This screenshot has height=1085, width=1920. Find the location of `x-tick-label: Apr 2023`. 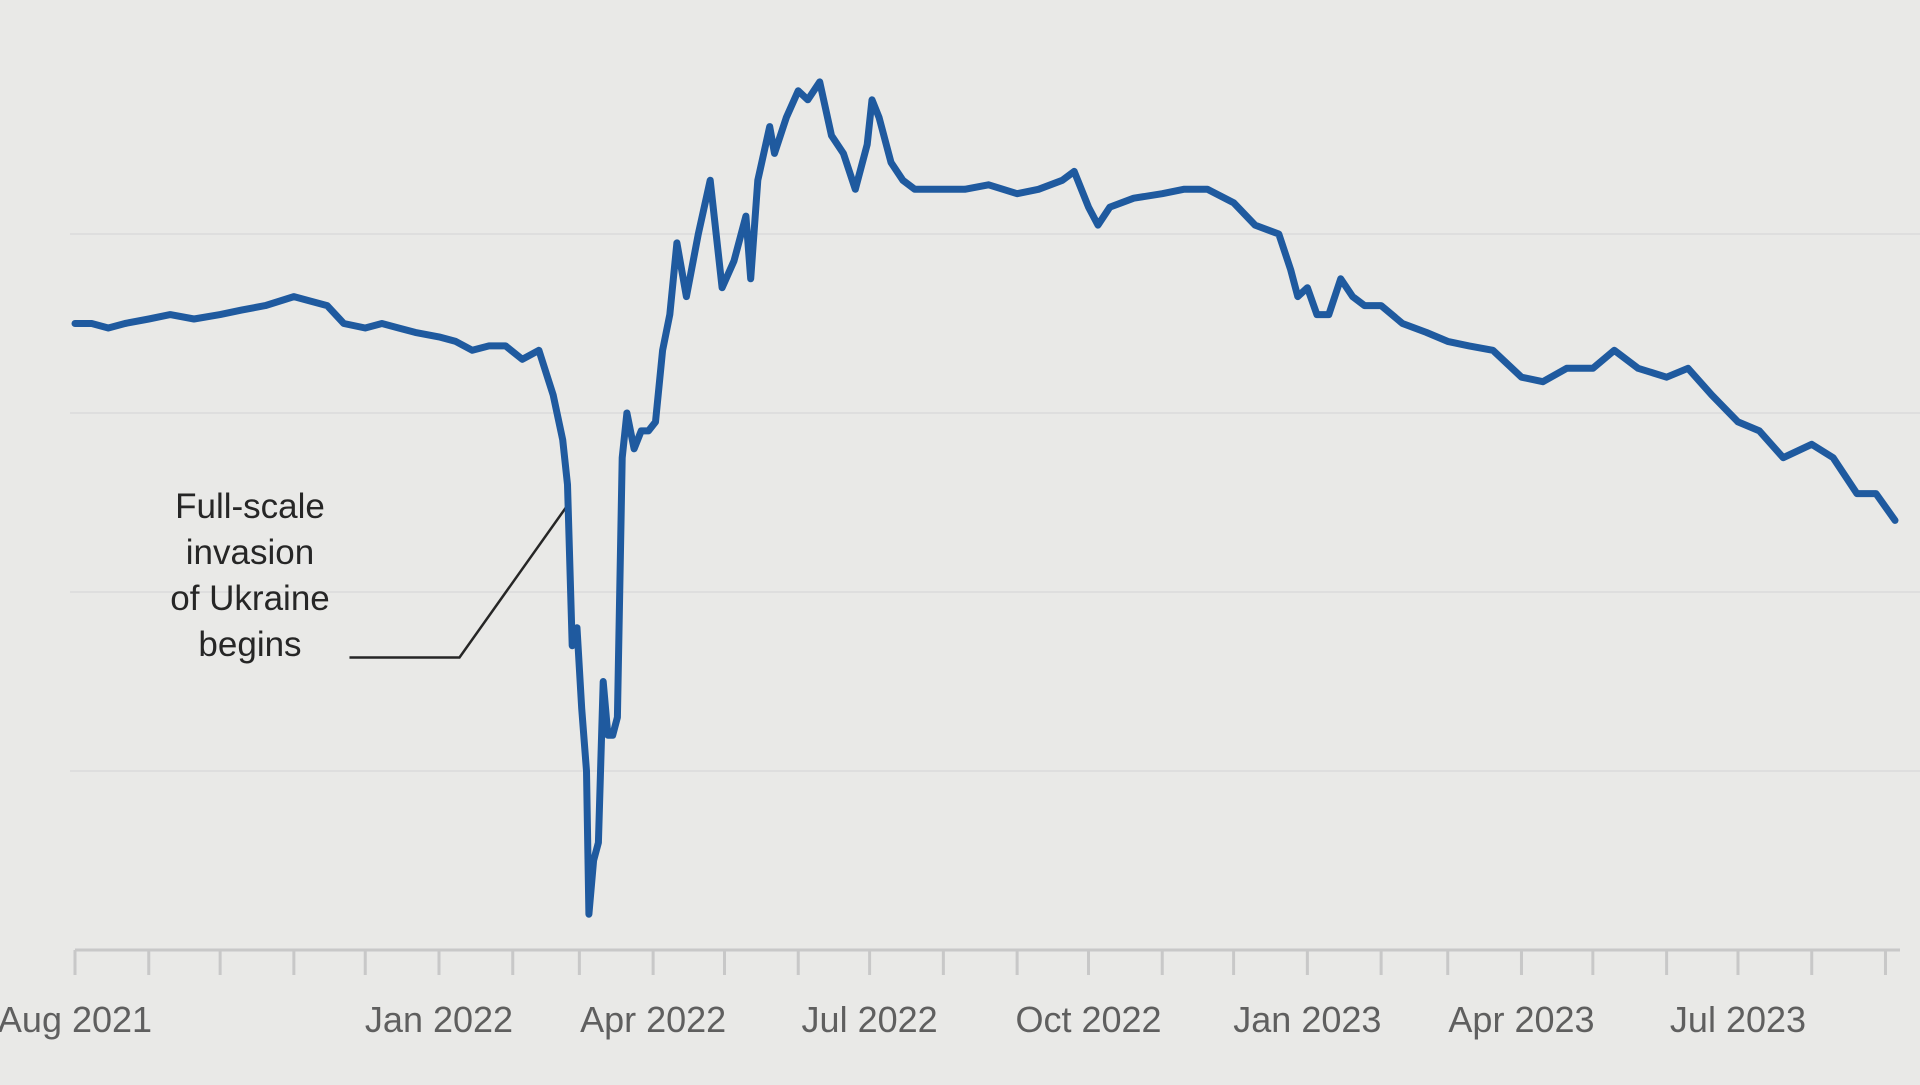

x-tick-label: Apr 2023 is located at coordinates (1521, 1019).